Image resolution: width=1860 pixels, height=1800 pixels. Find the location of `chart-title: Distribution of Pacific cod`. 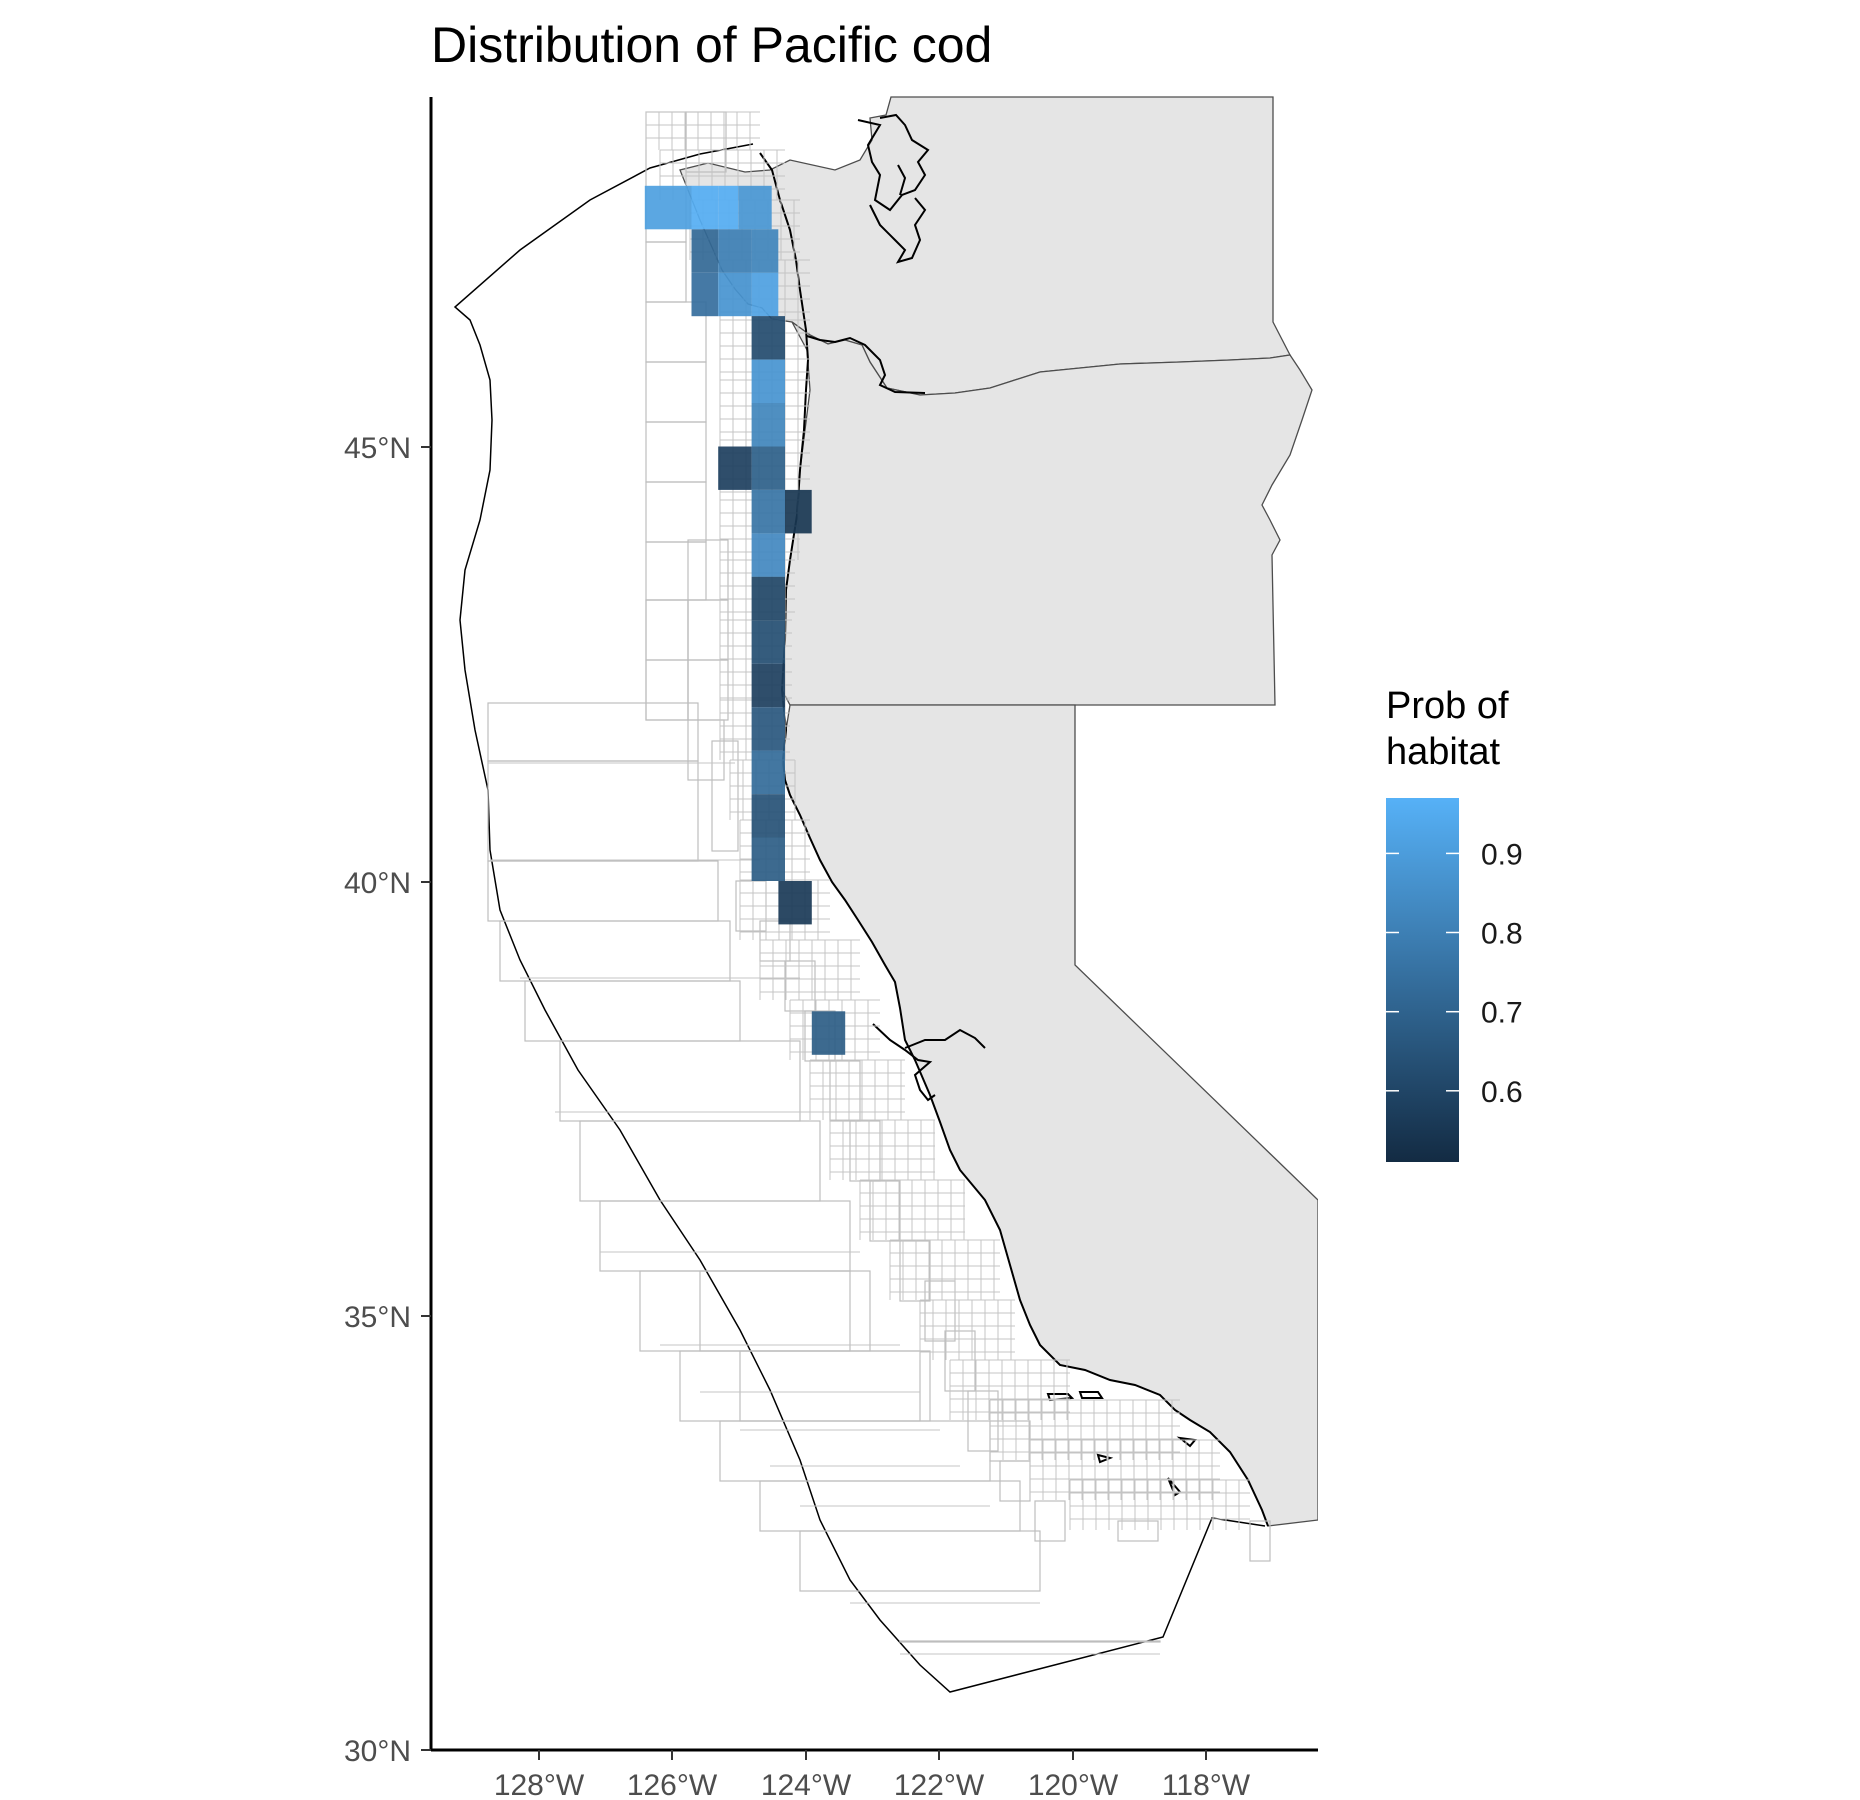

chart-title: Distribution of Pacific cod is located at coordinates (711, 45).